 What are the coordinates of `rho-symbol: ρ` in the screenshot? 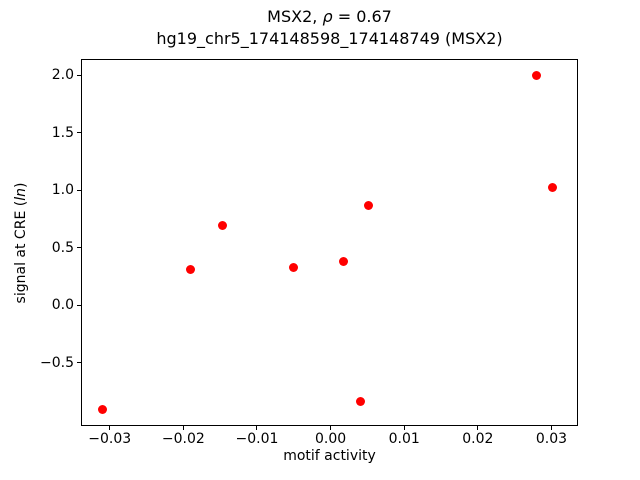 It's located at (327, 16).